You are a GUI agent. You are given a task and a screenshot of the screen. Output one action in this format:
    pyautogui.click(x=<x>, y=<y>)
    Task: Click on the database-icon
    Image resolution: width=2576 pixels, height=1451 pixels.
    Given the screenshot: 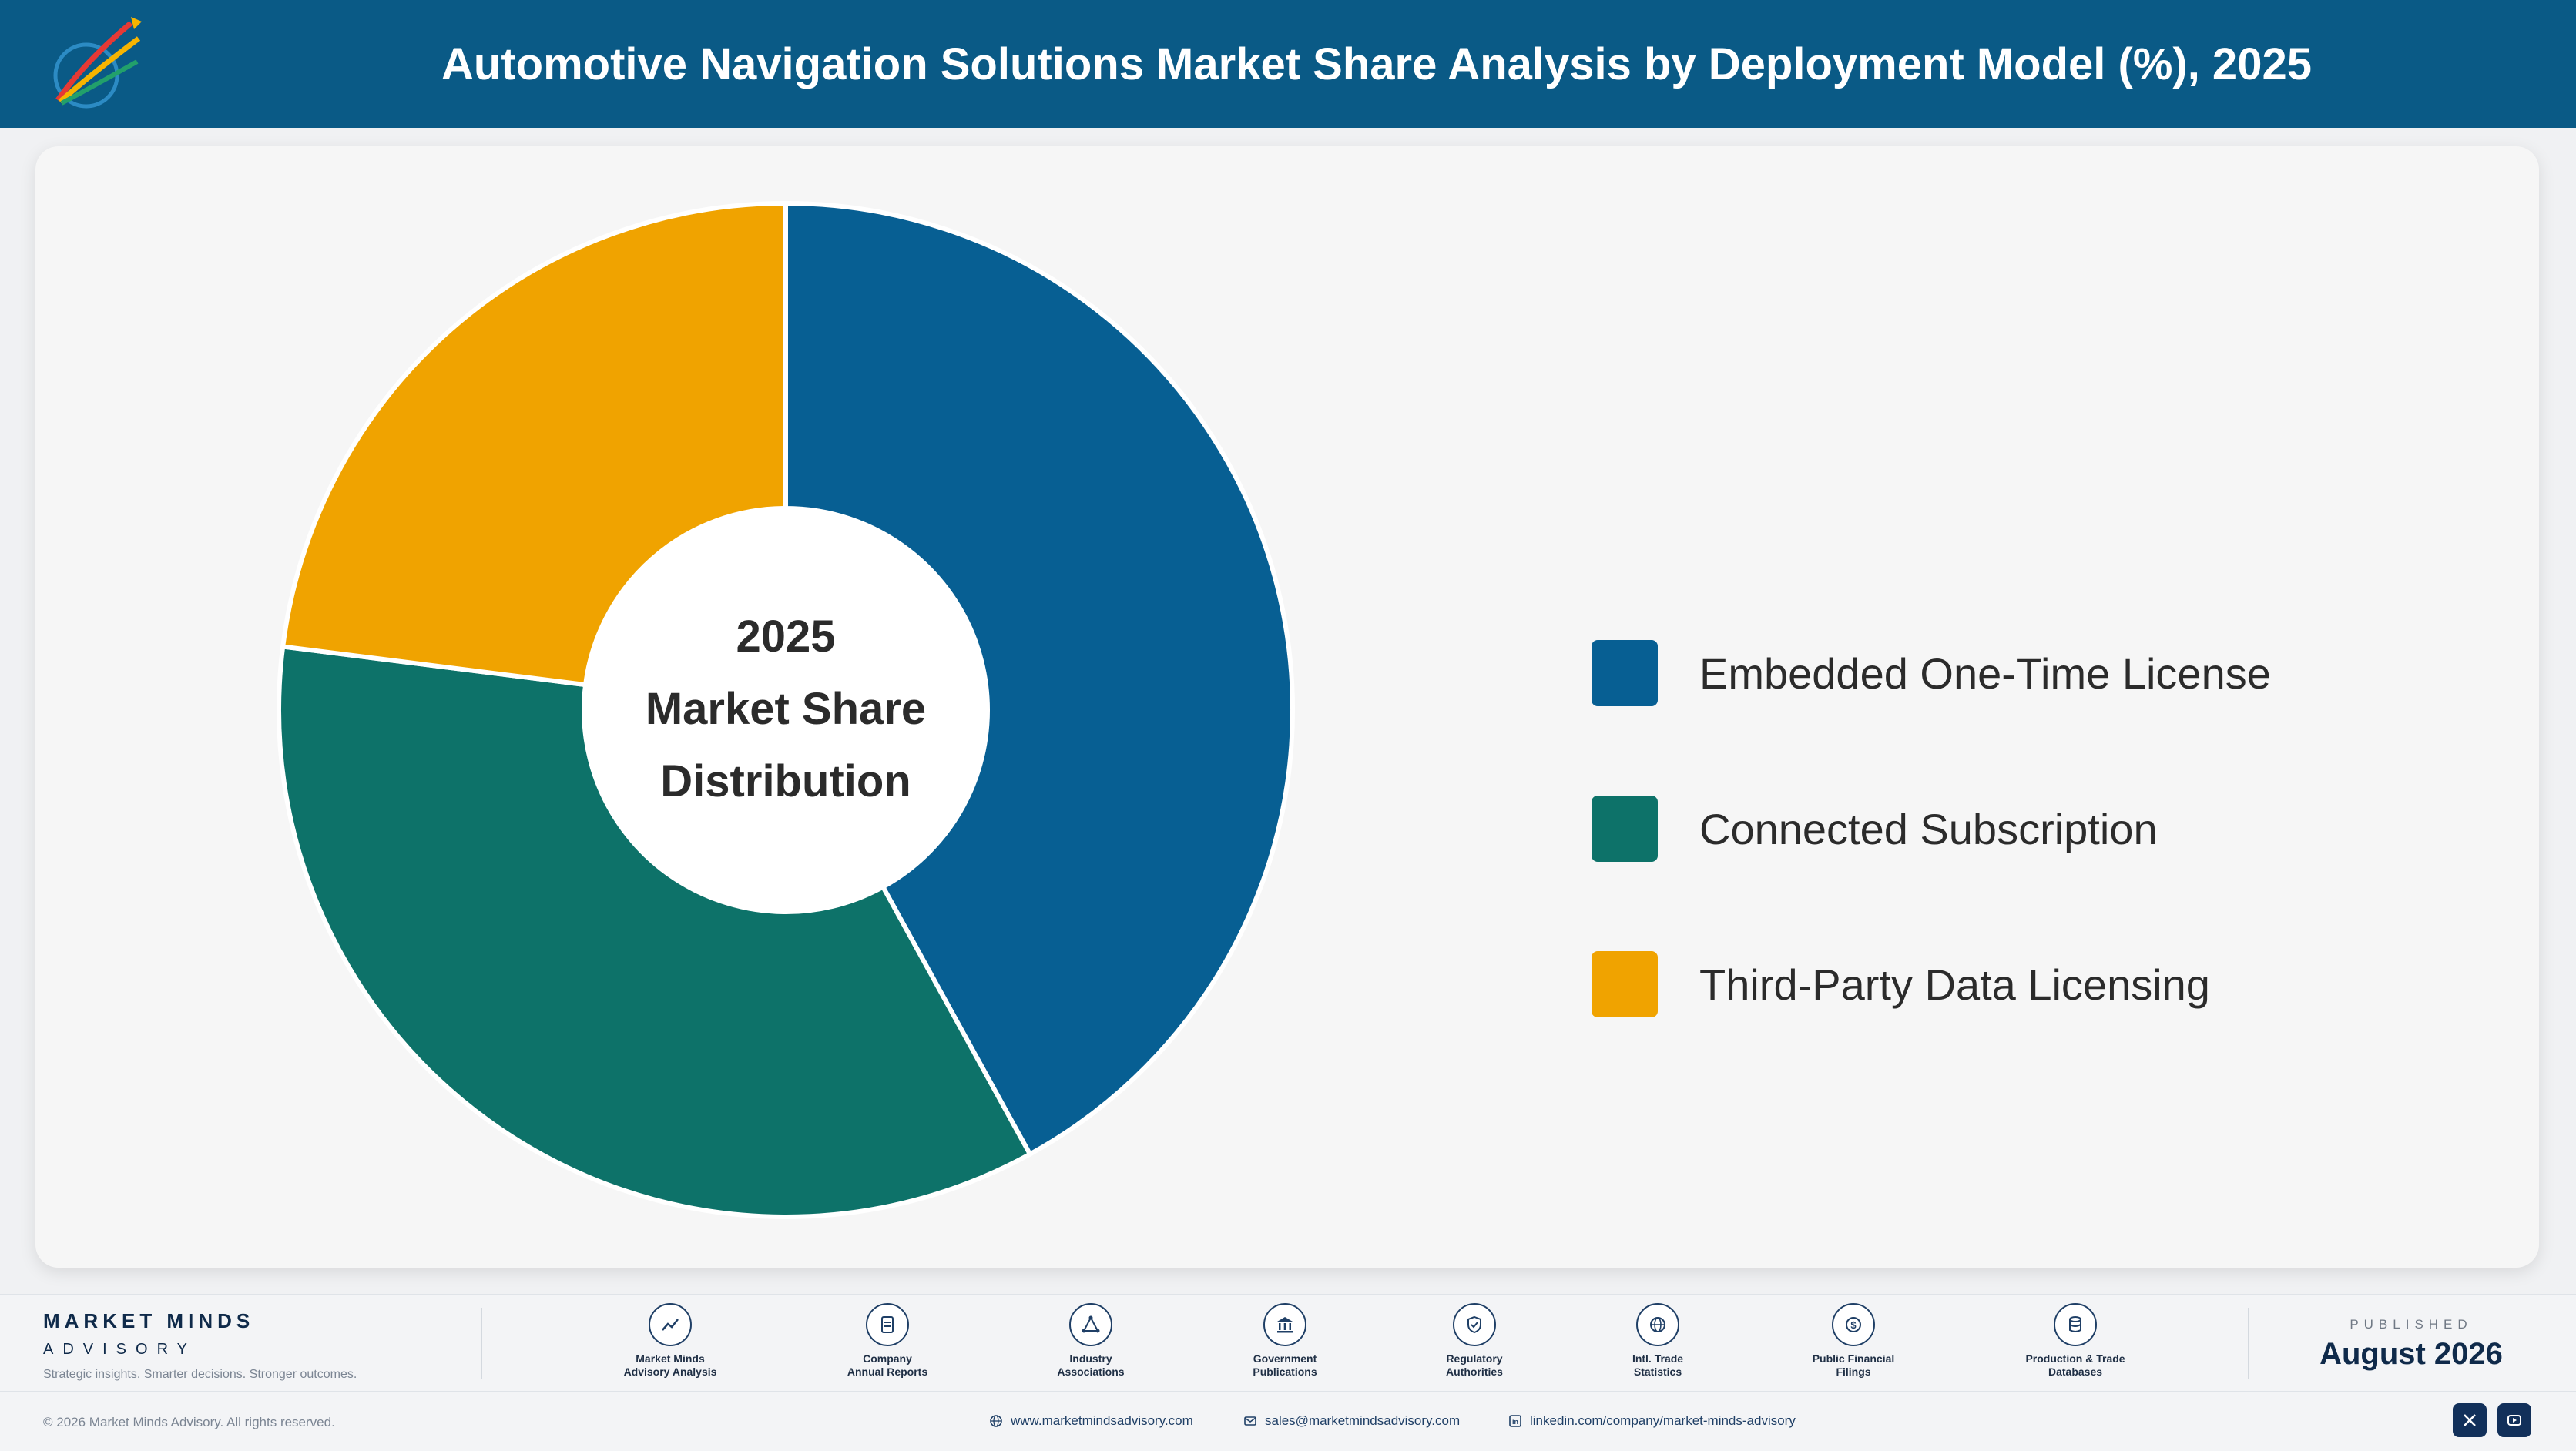 What is the action you would take?
    pyautogui.click(x=2075, y=1324)
    